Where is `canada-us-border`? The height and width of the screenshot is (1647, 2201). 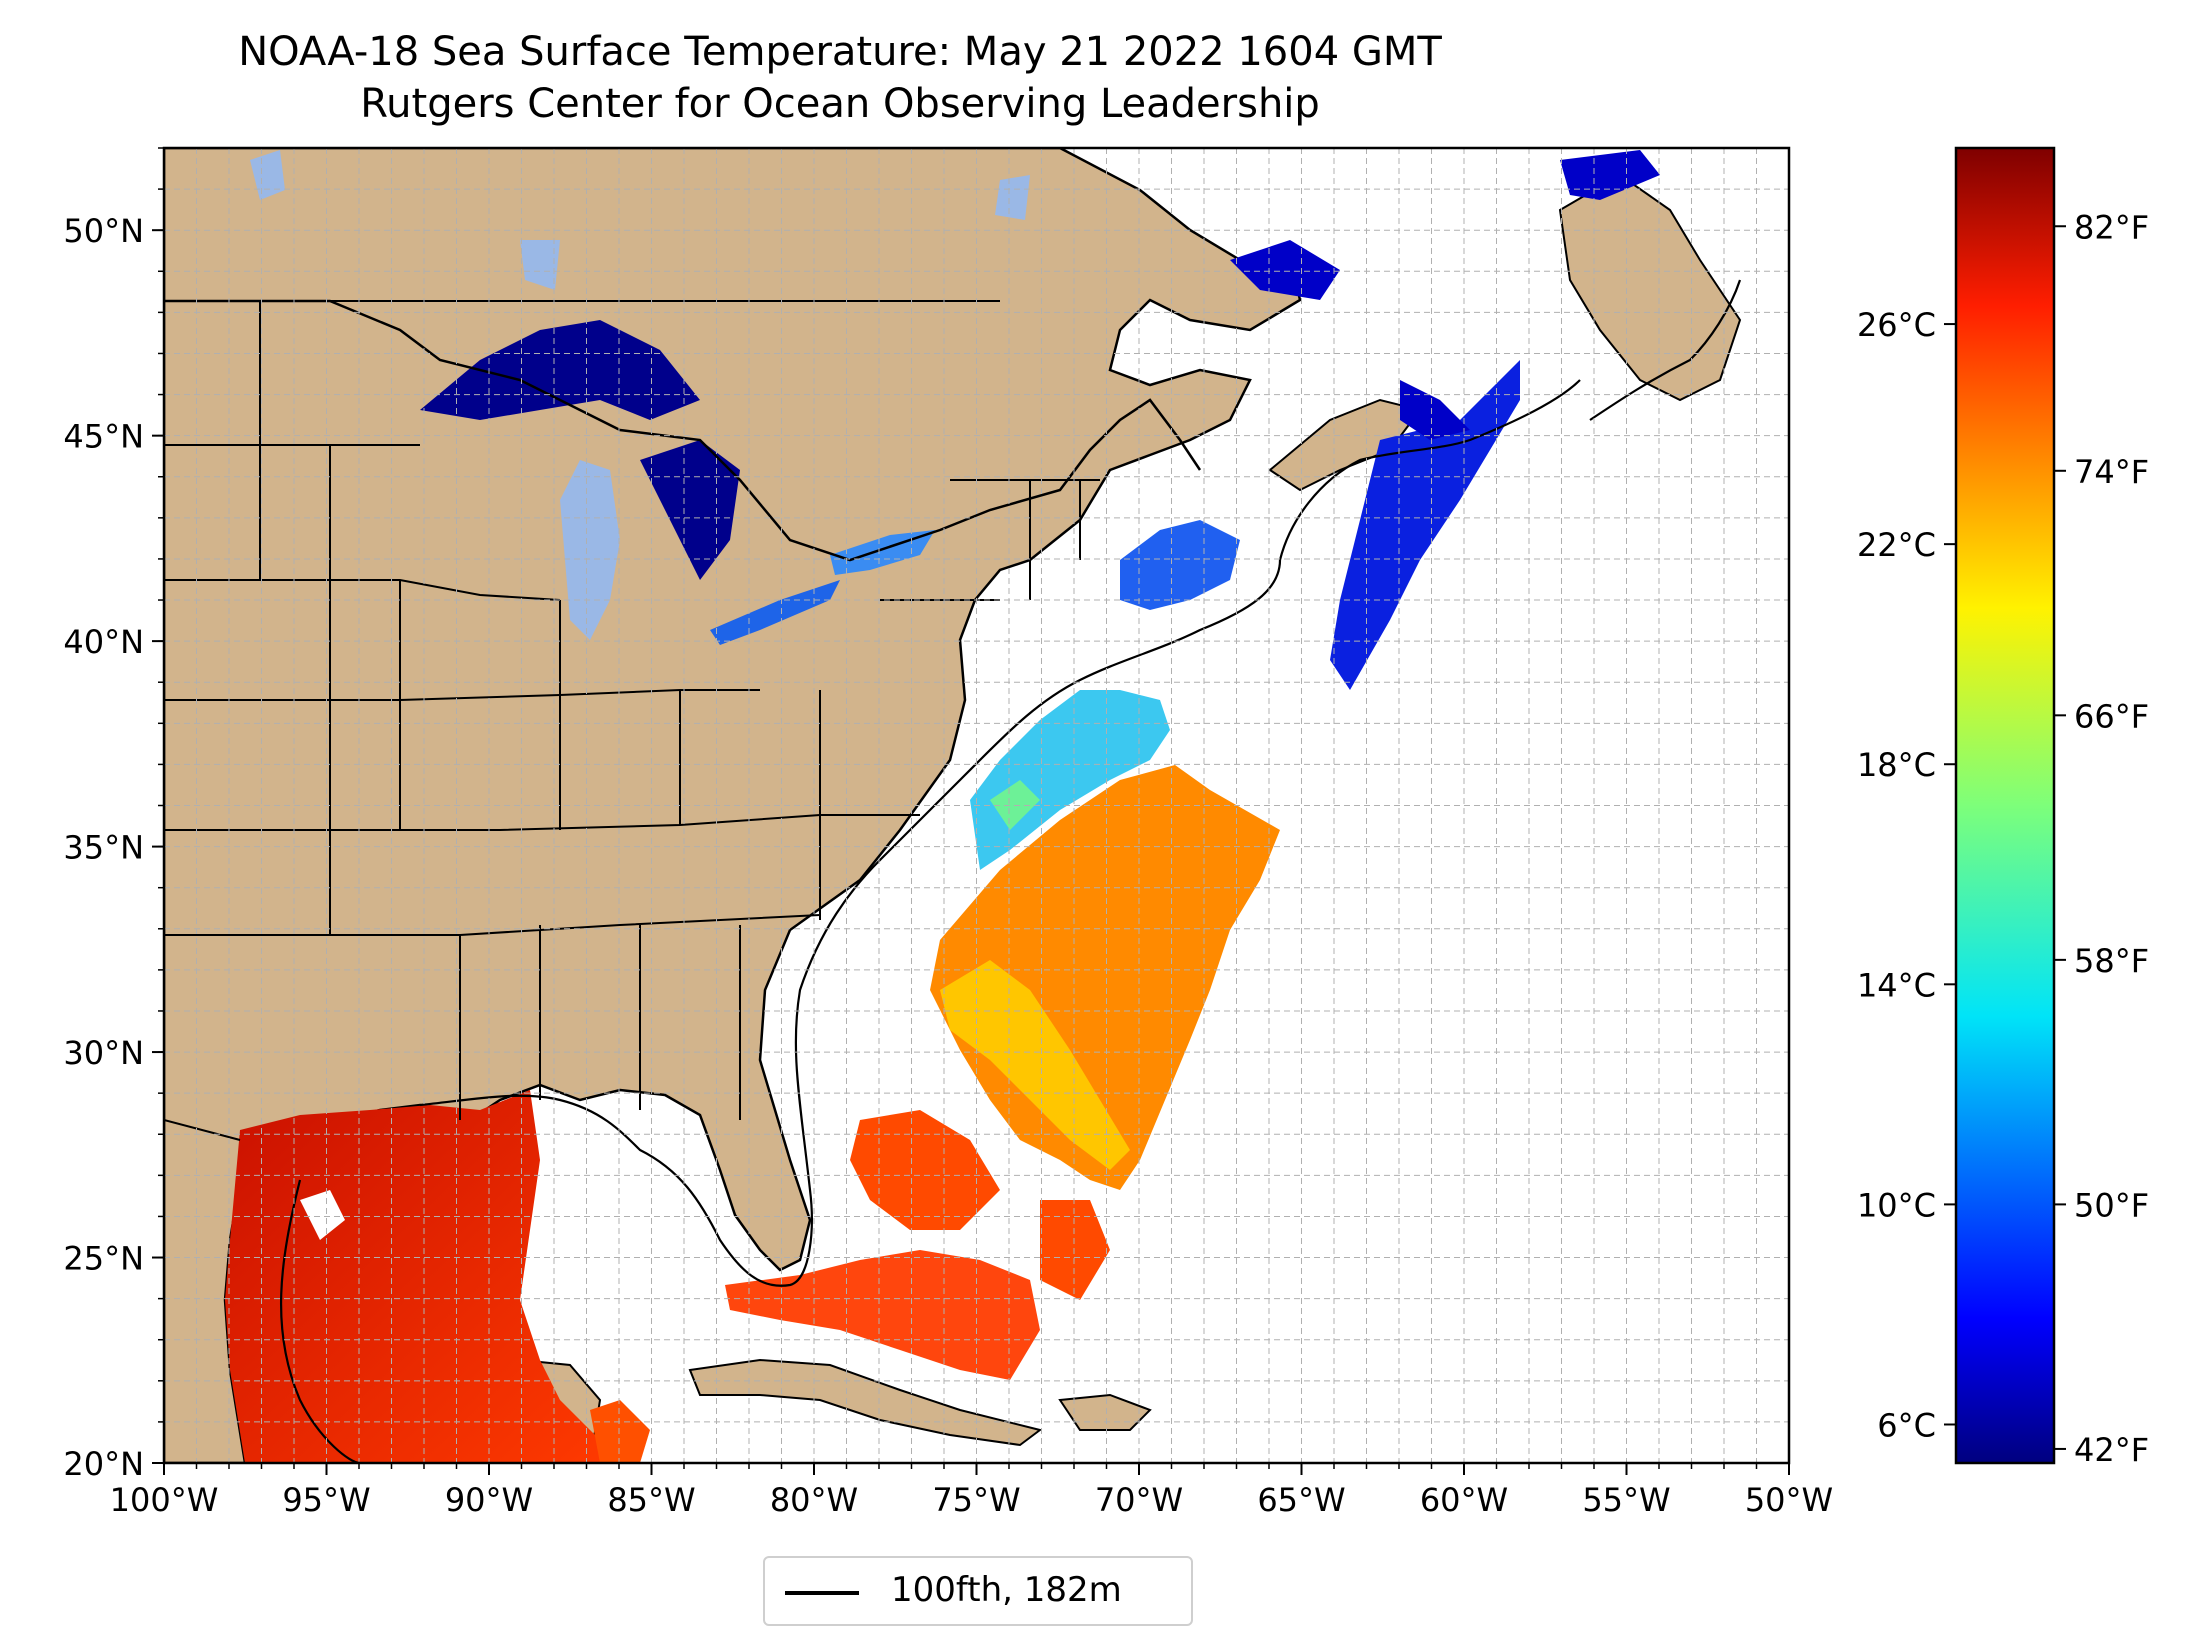 canada-us-border is located at coordinates (683, 430).